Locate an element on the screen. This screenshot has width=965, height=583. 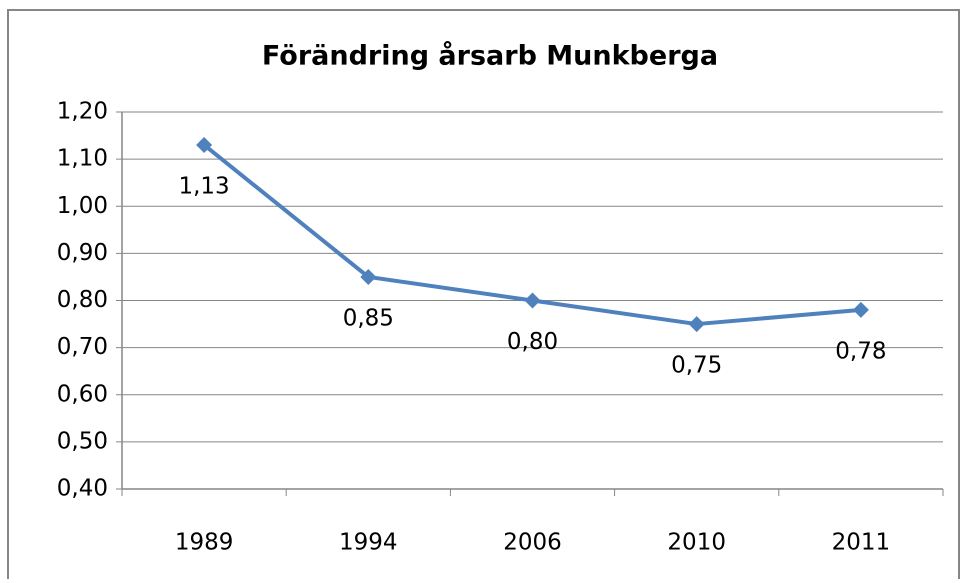
data-label: 0,75 is located at coordinates (696, 366).